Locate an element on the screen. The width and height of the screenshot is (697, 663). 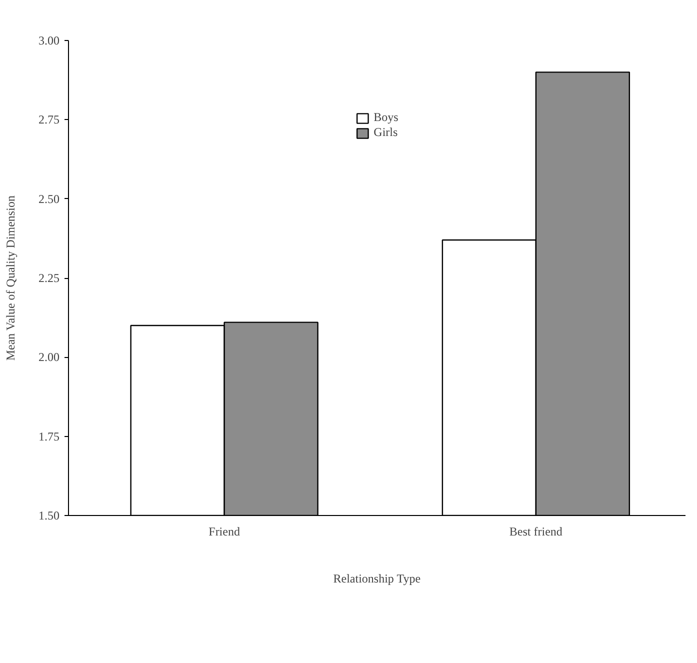
x-axis-title: Relationship Type is located at coordinates (377, 579).